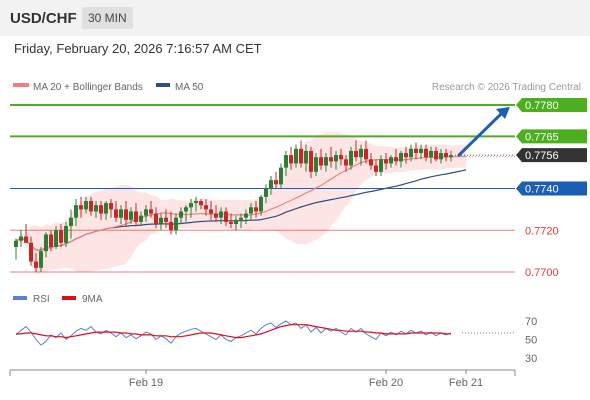  Describe the element at coordinates (107, 18) in the screenshot. I see `timeframe-button: 30 MIN` at that location.